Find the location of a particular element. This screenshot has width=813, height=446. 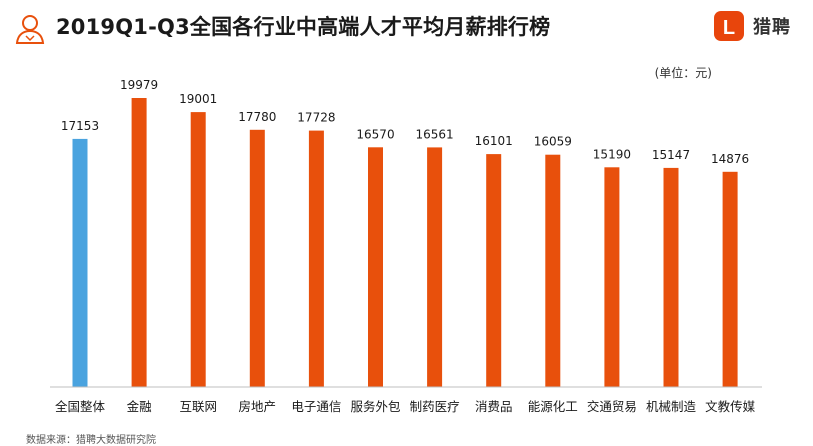

logo-letter: L is located at coordinates (729, 28).